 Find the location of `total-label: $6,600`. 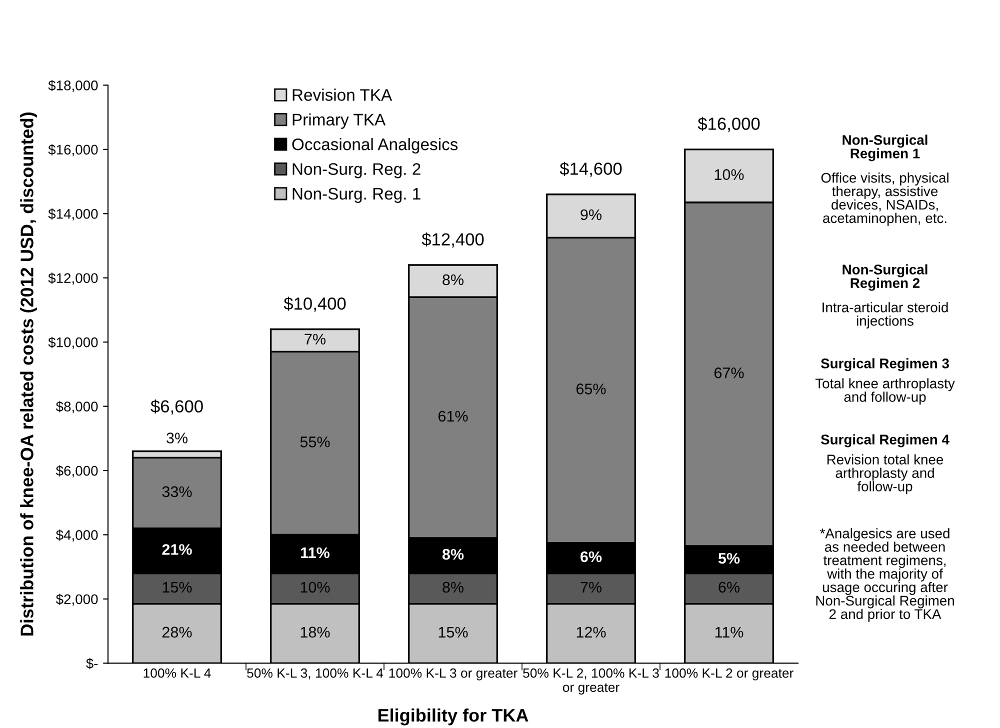

total-label: $6,600 is located at coordinates (176, 407).